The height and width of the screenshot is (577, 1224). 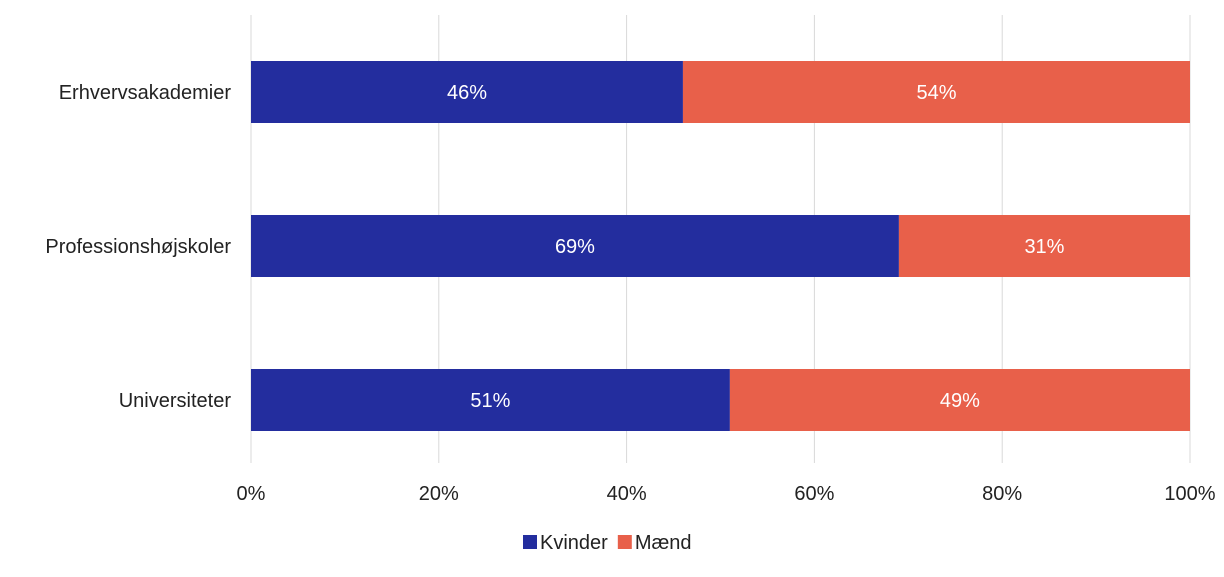 I want to click on legend: Kvinder Mænd, so click(x=607, y=543).